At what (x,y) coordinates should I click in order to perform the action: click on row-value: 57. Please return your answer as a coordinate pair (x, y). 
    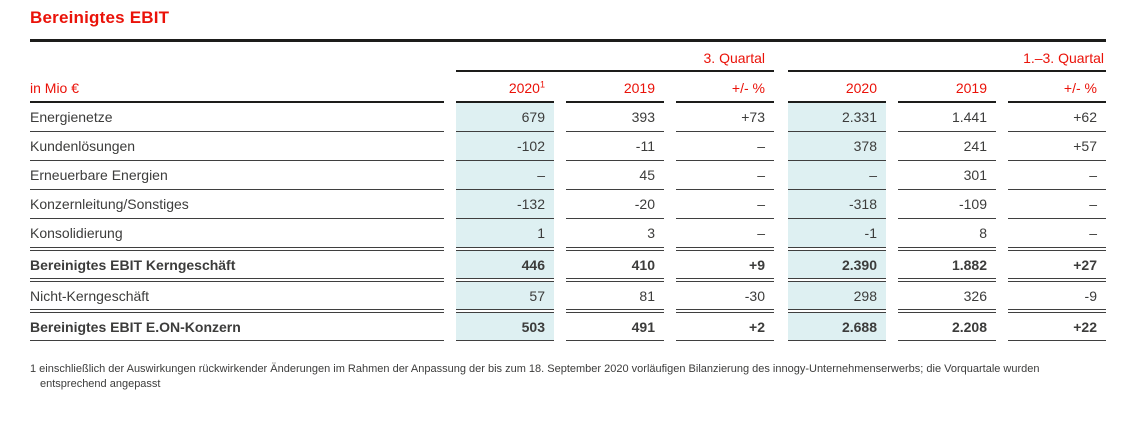
    Looking at the image, I should click on (505, 295).